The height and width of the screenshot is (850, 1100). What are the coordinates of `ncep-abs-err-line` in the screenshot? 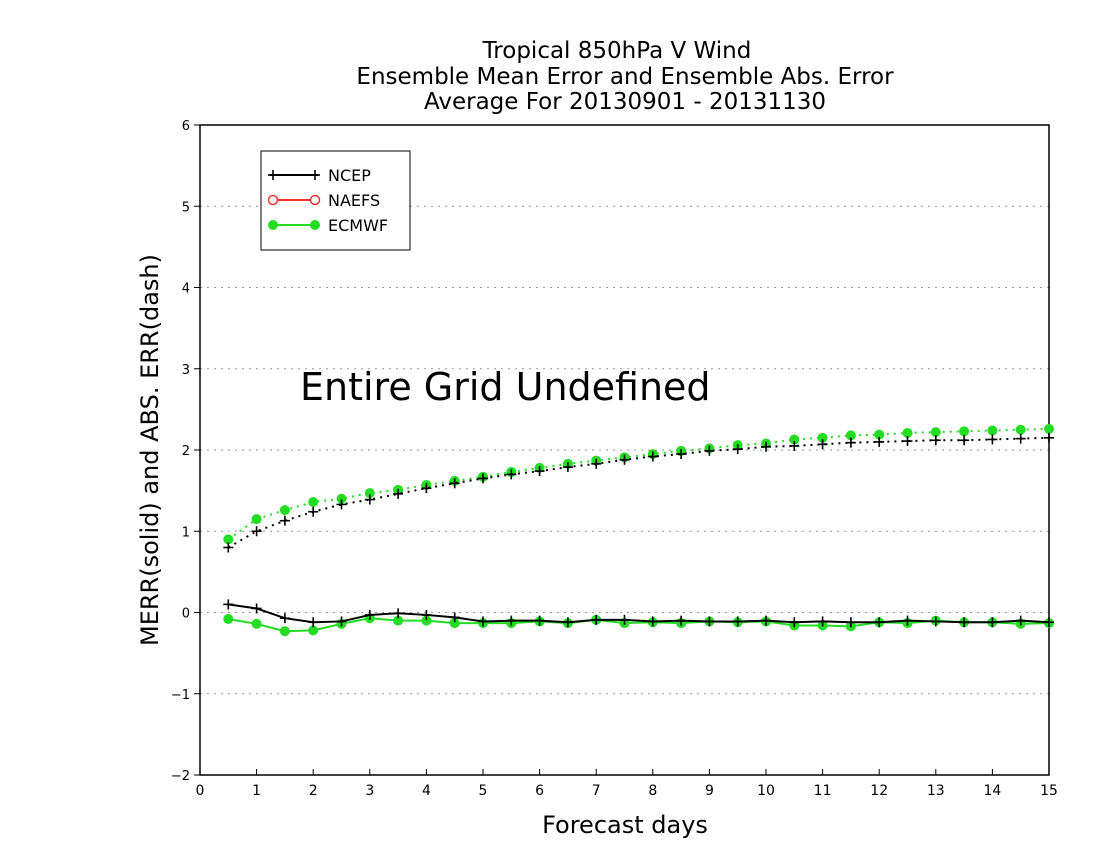 It's located at (638, 492).